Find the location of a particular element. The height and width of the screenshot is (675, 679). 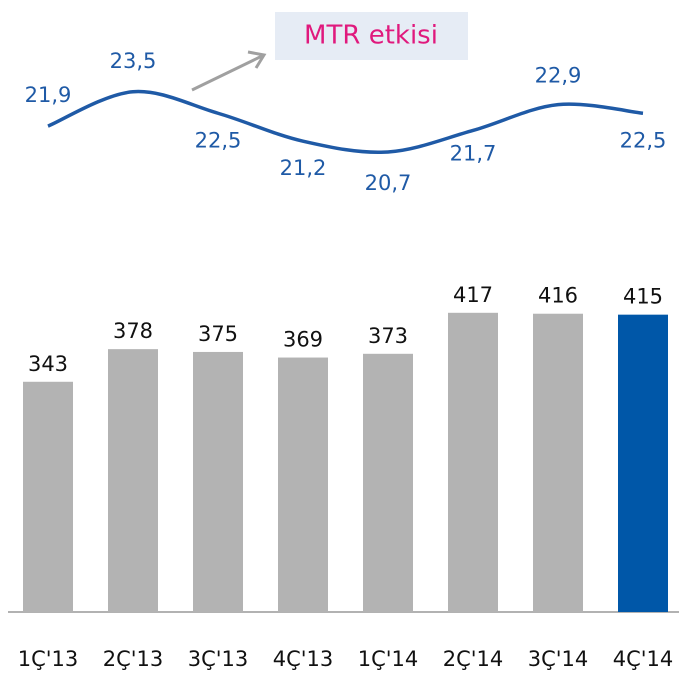

x-tick-label: 1Ç'14 is located at coordinates (388, 659).